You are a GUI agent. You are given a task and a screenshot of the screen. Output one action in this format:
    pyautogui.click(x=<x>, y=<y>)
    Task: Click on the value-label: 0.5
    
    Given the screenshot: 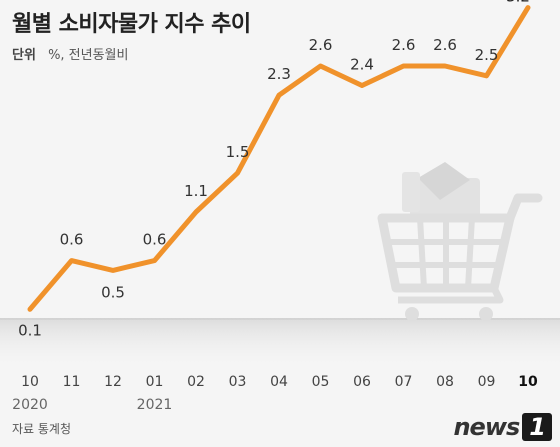 What is the action you would take?
    pyautogui.click(x=113, y=292)
    